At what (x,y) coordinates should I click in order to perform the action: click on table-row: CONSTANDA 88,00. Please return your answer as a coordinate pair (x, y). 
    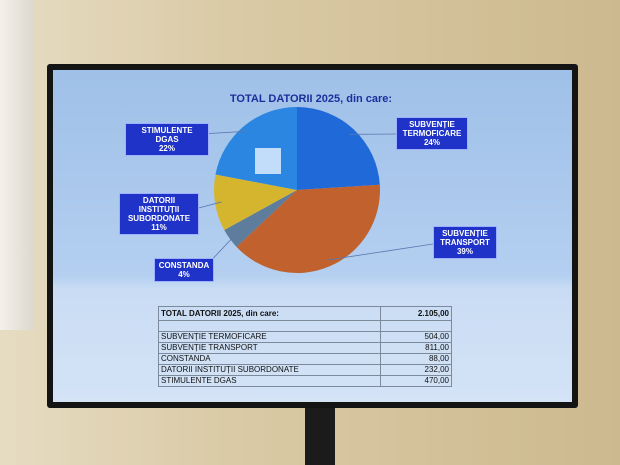
    Looking at the image, I should click on (305, 359).